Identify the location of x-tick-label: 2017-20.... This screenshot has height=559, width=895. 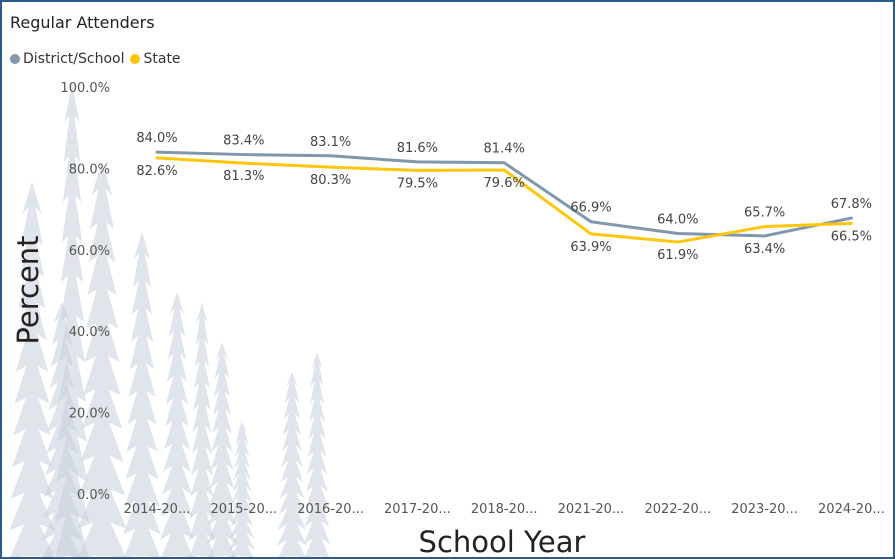
(417, 509).